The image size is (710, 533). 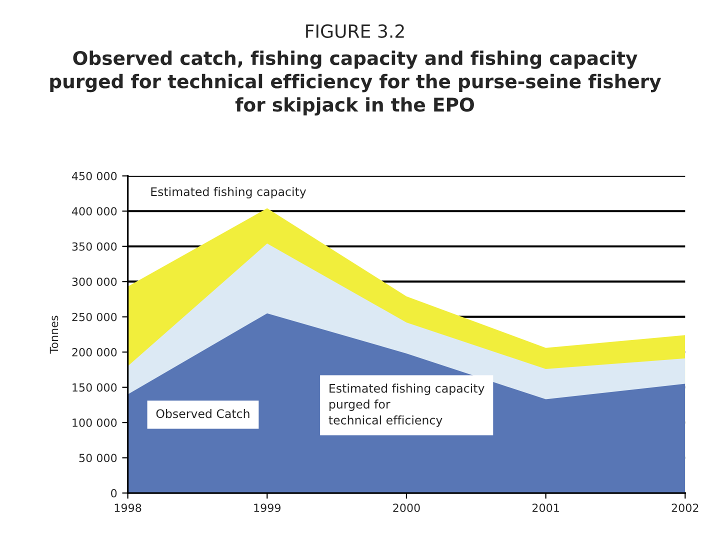 What do you see at coordinates (406, 508) in the screenshot?
I see `x-tick-label: 2000` at bounding box center [406, 508].